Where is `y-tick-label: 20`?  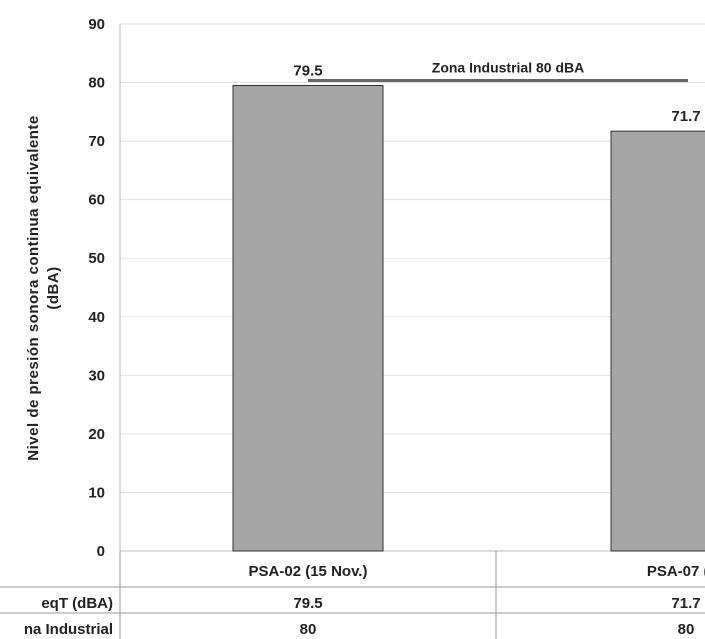
y-tick-label: 20 is located at coordinates (96, 434).